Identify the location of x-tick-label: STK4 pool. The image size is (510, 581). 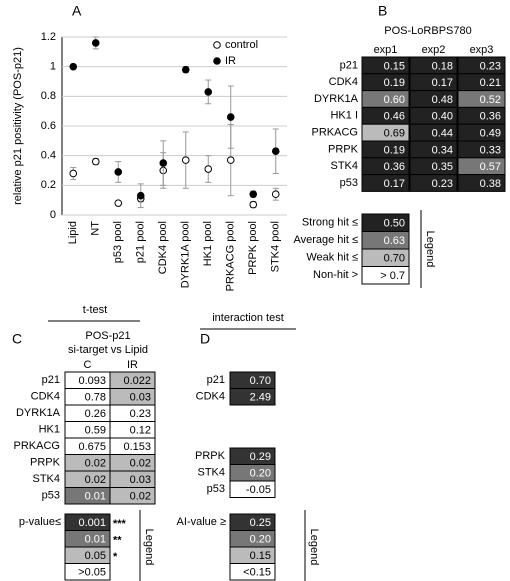
(276, 246).